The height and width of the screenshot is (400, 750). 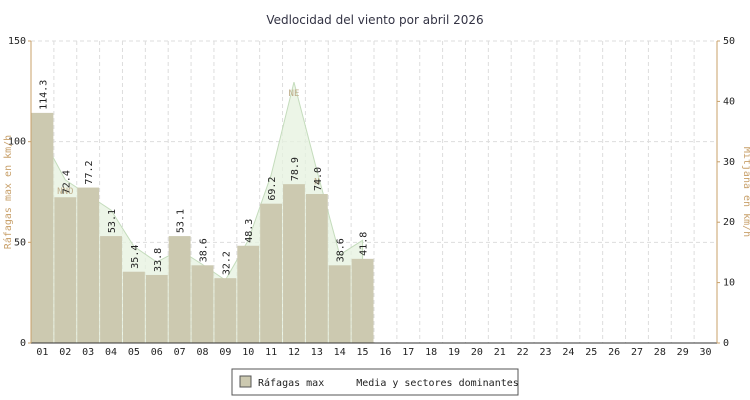 I want to click on value-label: 41.8, so click(x=364, y=244).